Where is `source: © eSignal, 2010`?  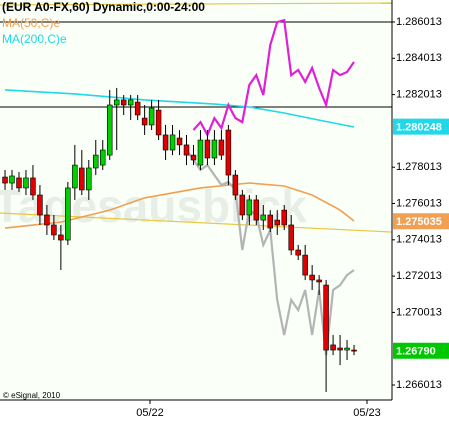
source: © eSignal, 2010 is located at coordinates (32, 395).